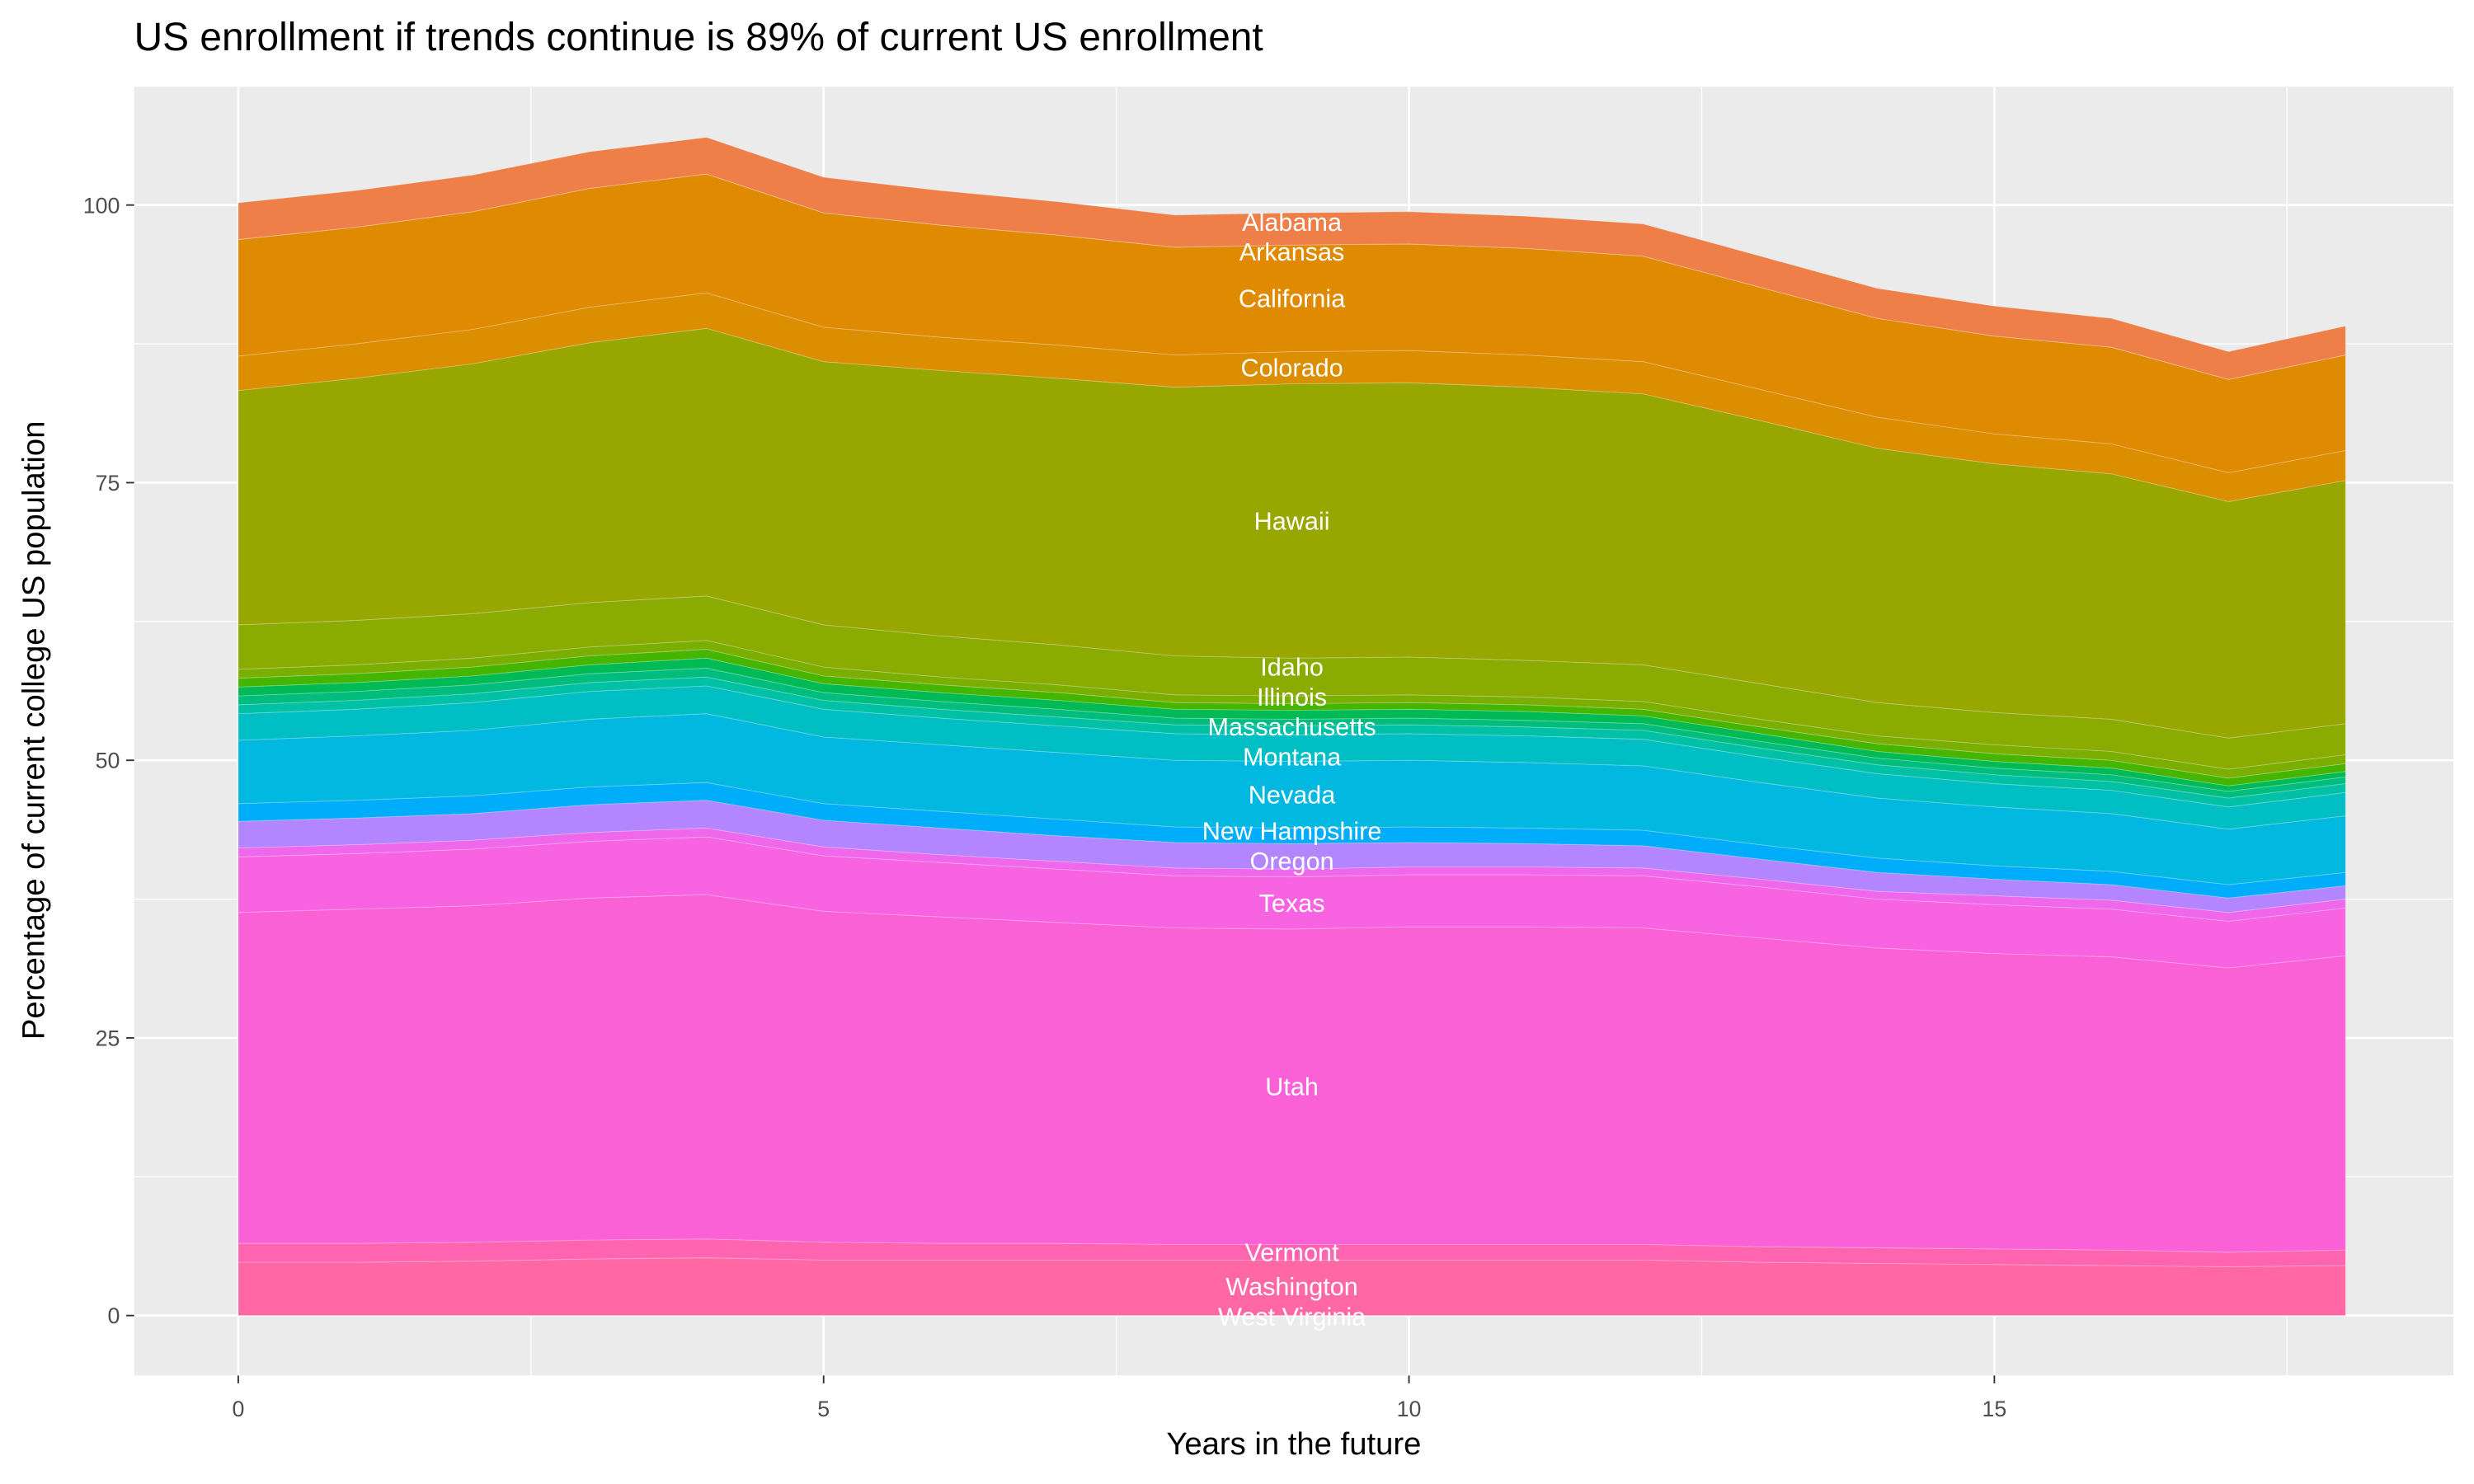 This screenshot has width=2474, height=1484. I want to click on x-tick-label-0: 0, so click(238, 1409).